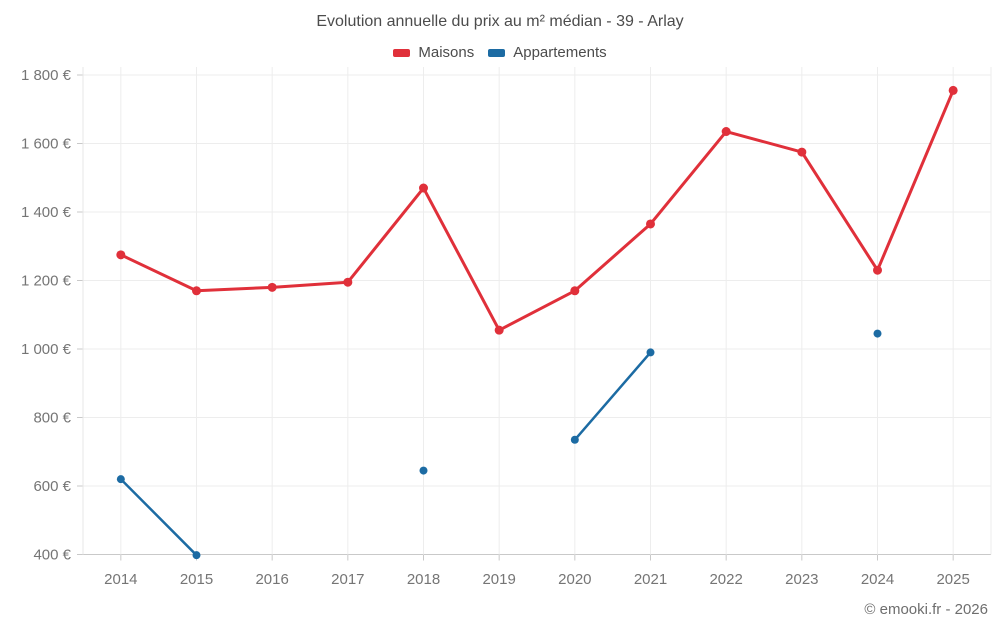 The height and width of the screenshot is (625, 1000). What do you see at coordinates (271, 579) in the screenshot?
I see `x-tick-label: 2016` at bounding box center [271, 579].